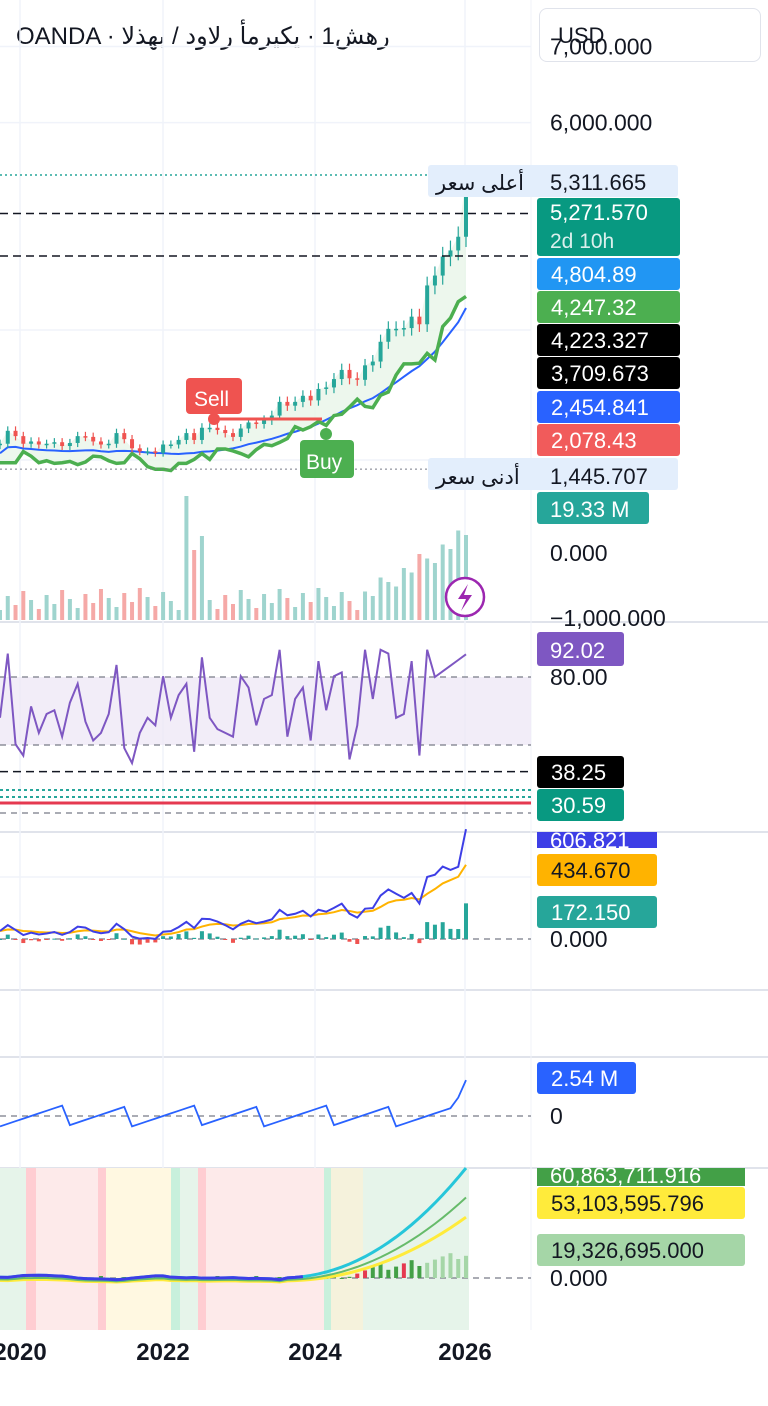 The image size is (768, 1406). Describe the element at coordinates (641, 1177) in the screenshot. I see `osc-v1-bg` at that location.